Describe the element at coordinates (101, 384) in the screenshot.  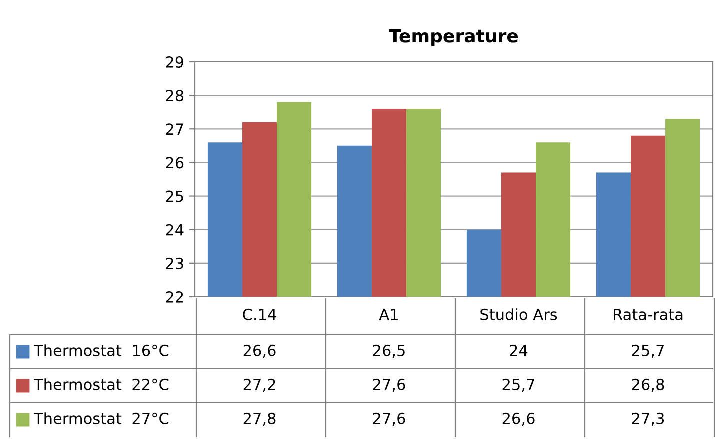
I see `legend-label: Thermostat 22°C` at that location.